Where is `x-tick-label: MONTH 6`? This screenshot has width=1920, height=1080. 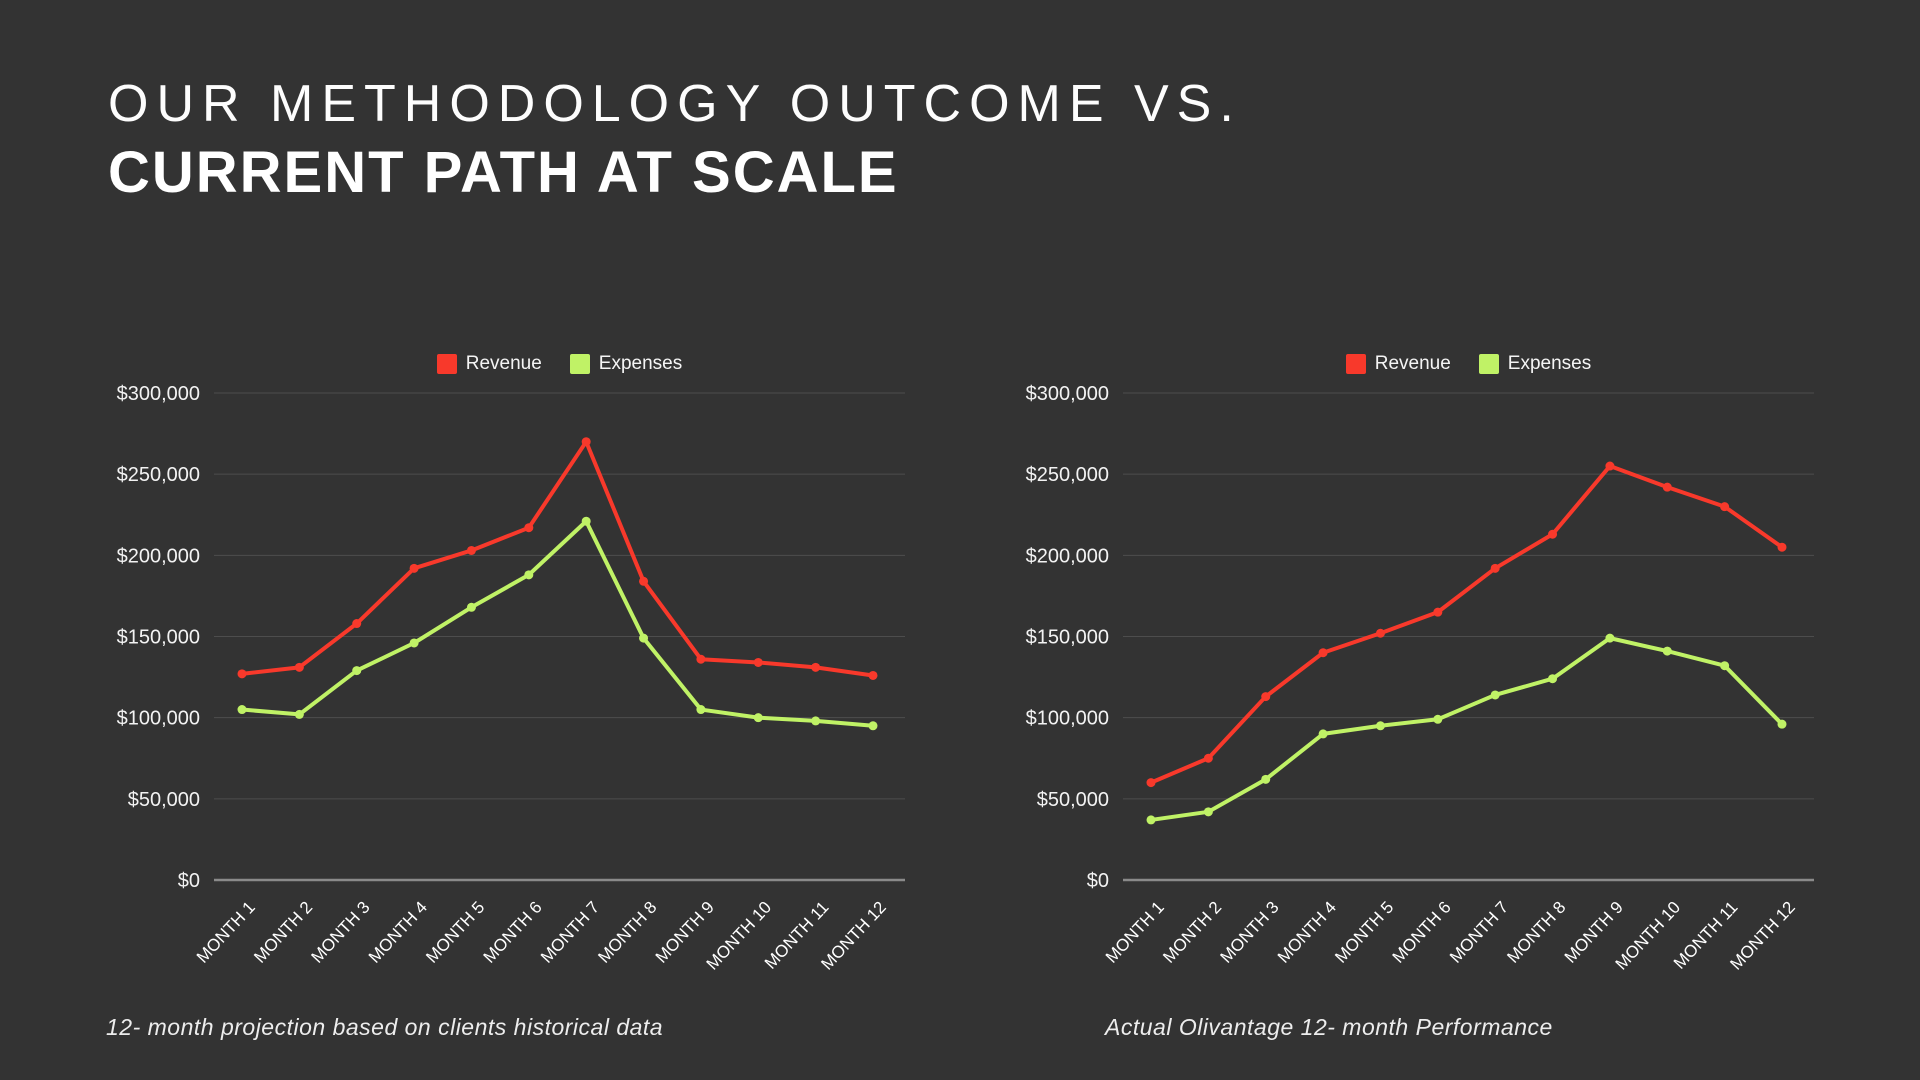 x-tick-label: MONTH 6 is located at coordinates (1422, 932).